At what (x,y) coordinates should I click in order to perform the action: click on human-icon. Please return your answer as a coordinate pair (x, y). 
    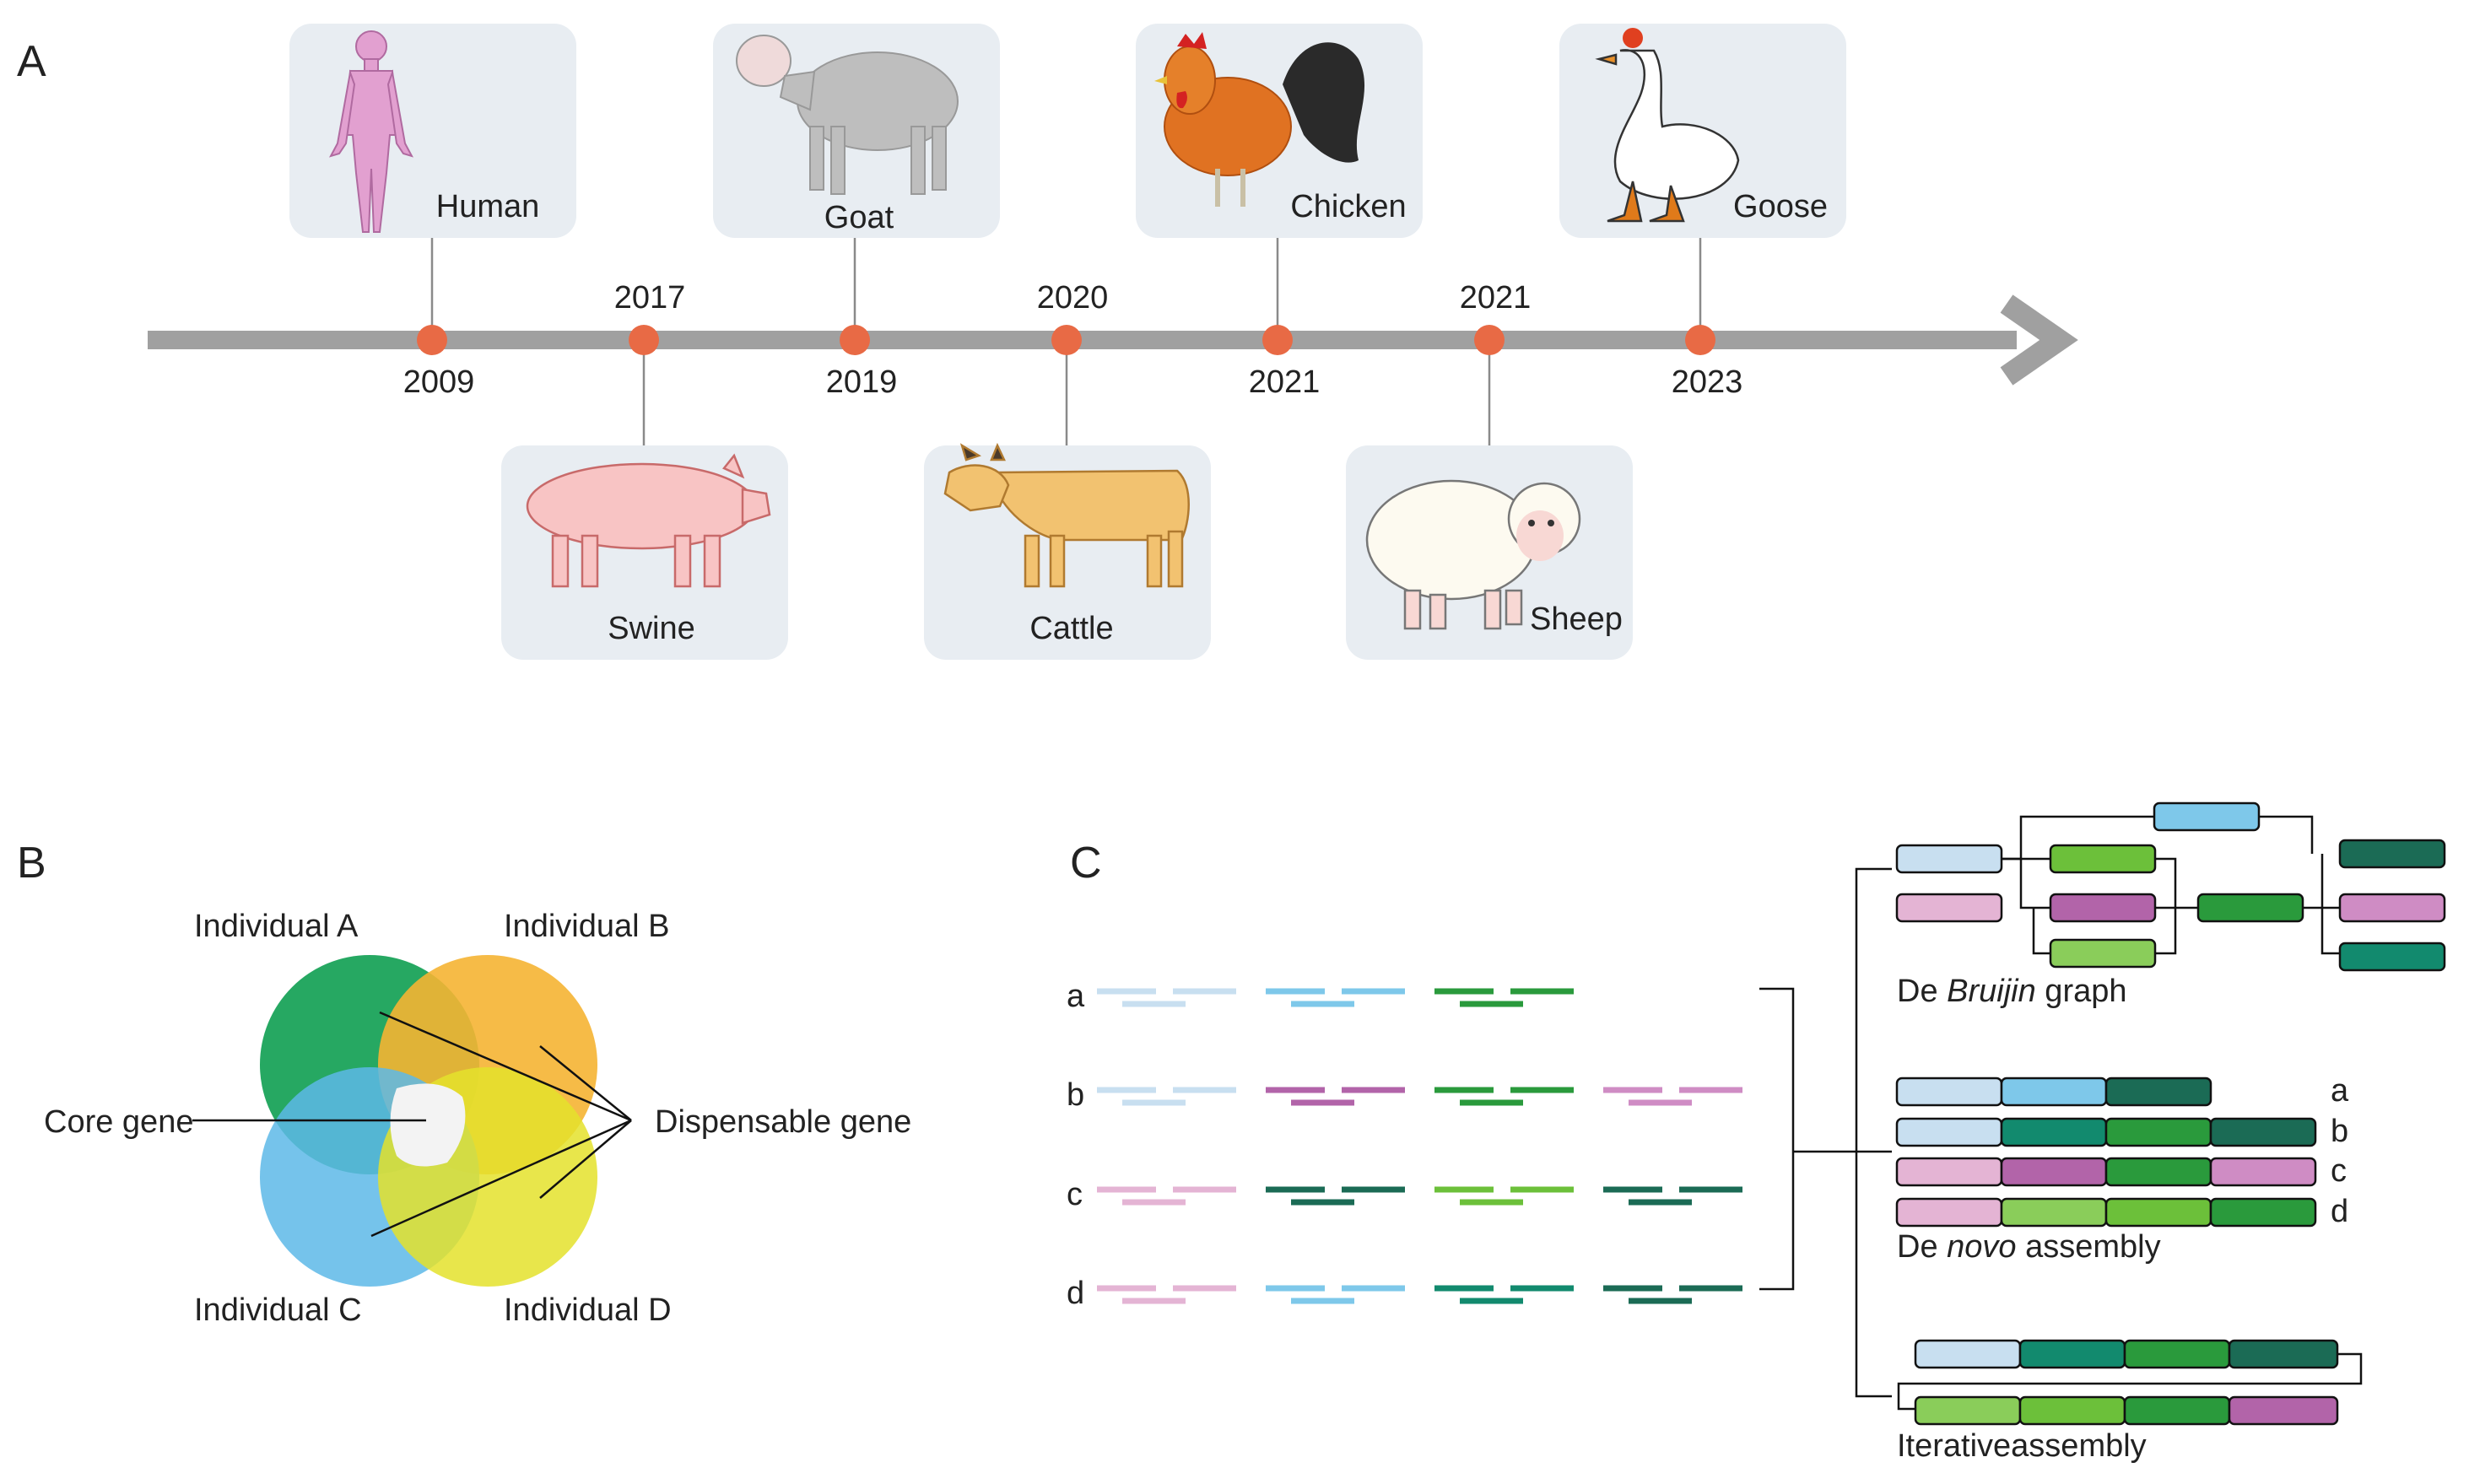
    Looking at the image, I should click on (371, 131).